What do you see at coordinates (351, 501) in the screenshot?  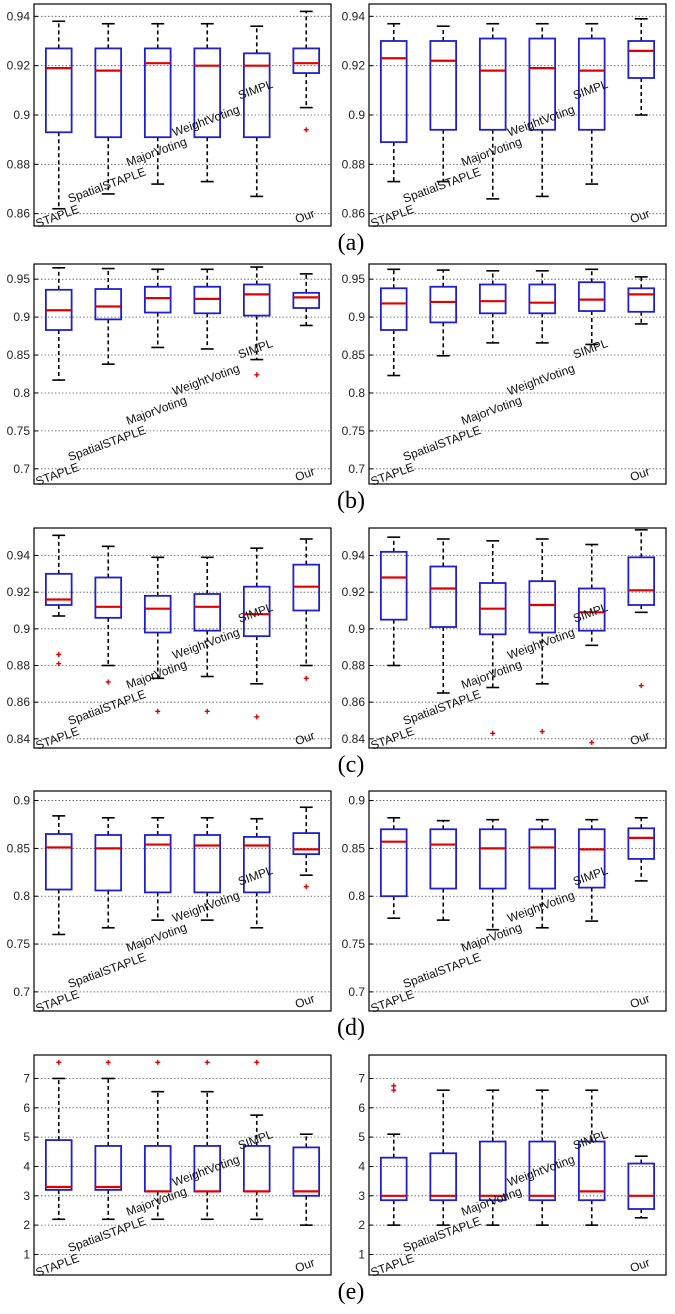 I see `panel-label-b: (b)` at bounding box center [351, 501].